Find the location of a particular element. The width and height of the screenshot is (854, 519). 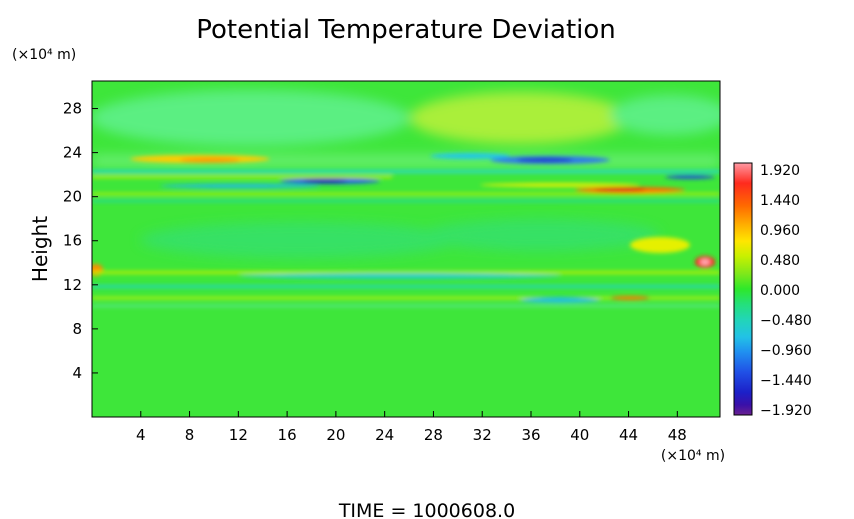

x-tick-label: 8 is located at coordinates (190, 435).